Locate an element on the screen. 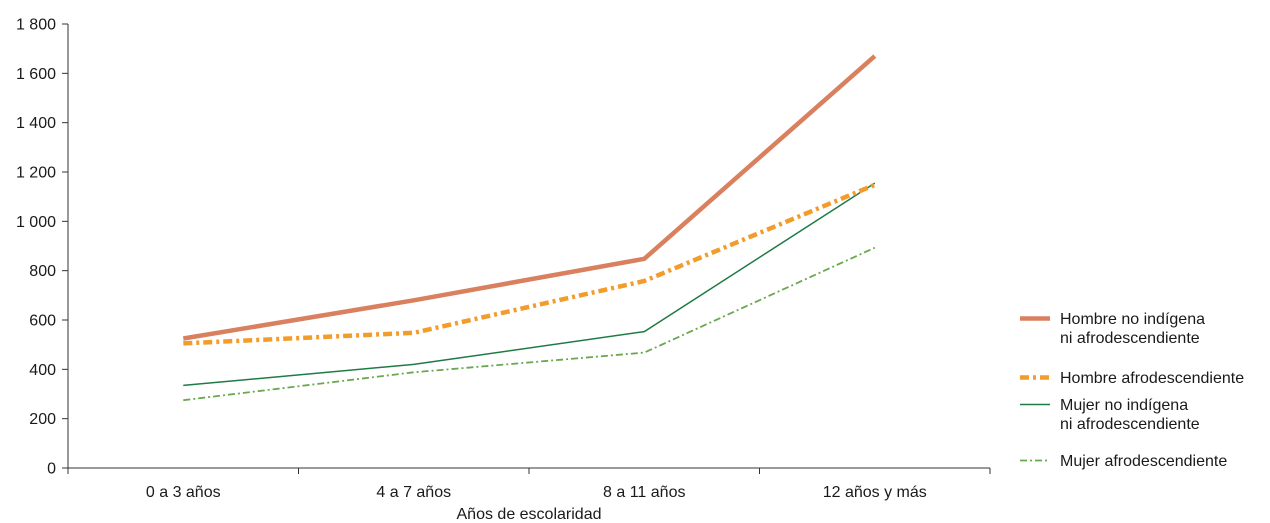  y-tick-label: 1 400 is located at coordinates (36, 123).